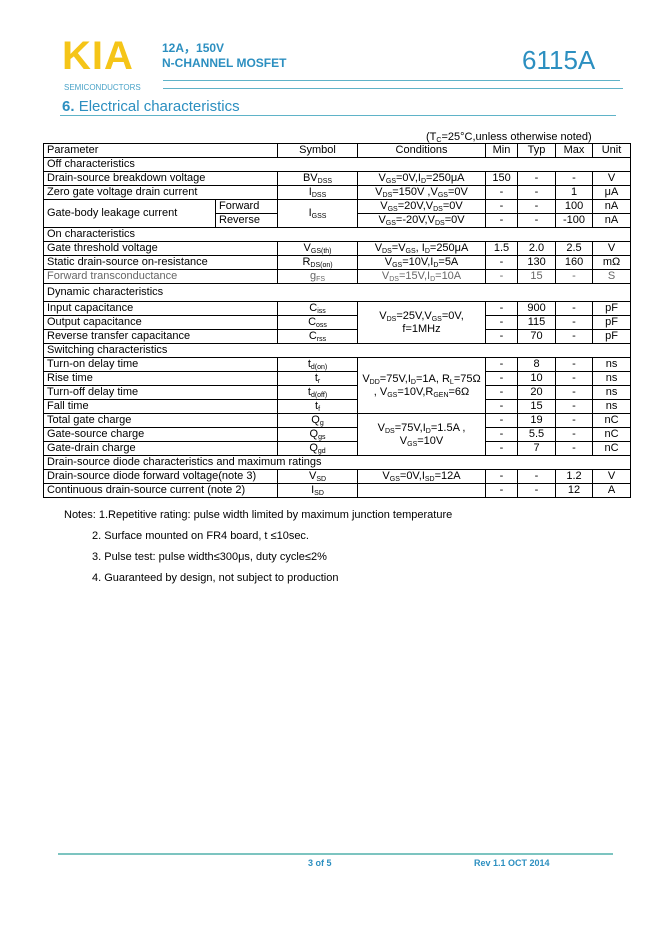 Image resolution: width=662 pixels, height=936 pixels. Describe the element at coordinates (574, 206) in the screenshot. I see `max: 100` at that location.